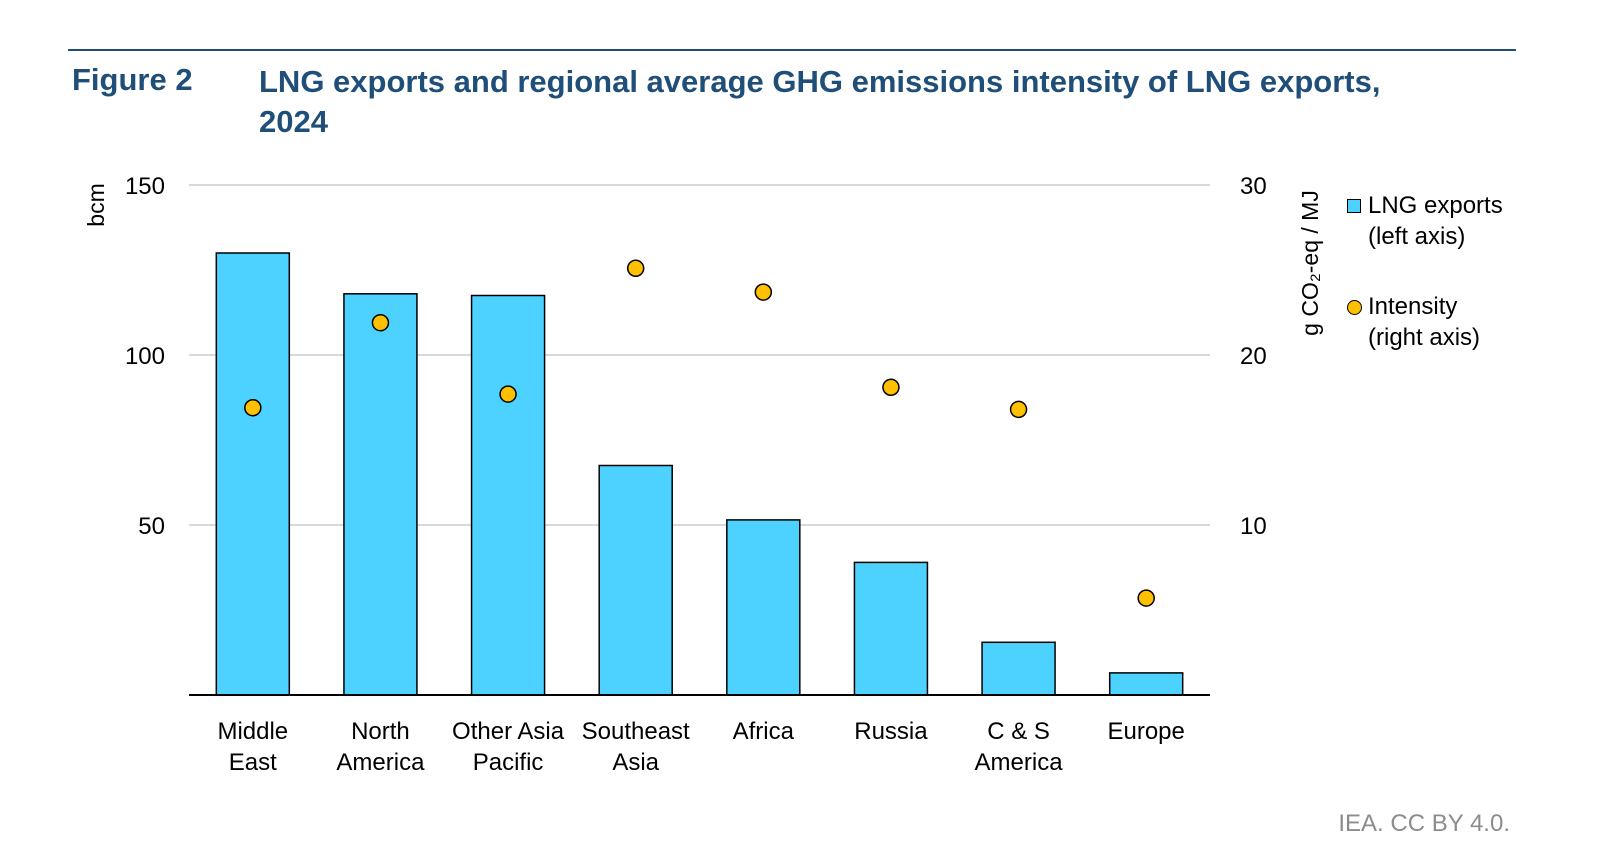 The height and width of the screenshot is (859, 1600). I want to click on legend-item-intensity: Intensity (right axis), so click(1424, 322).